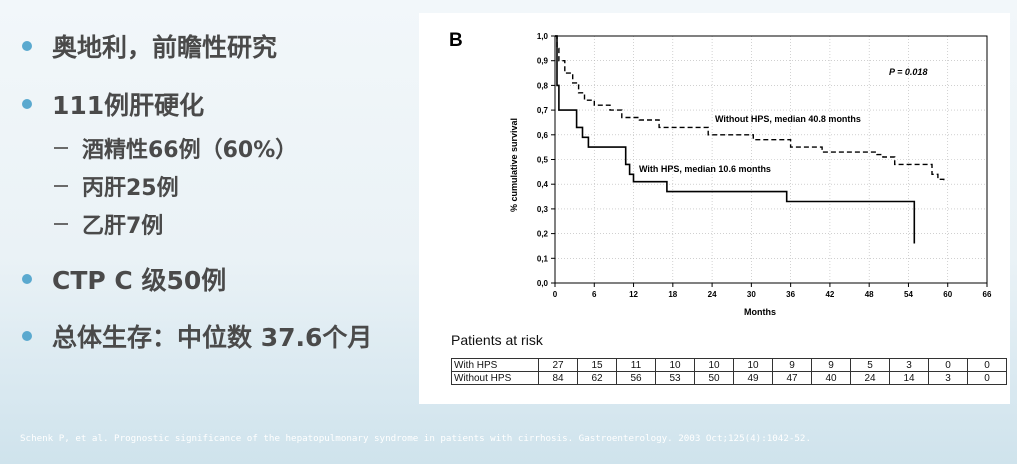  I want to click on y-tick-label: 0,5, so click(543, 160).